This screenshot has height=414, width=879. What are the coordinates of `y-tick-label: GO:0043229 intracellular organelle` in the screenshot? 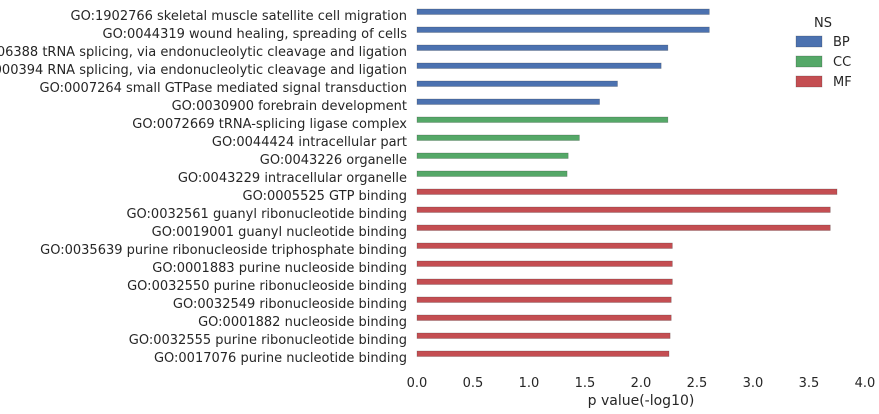 It's located at (292, 178).